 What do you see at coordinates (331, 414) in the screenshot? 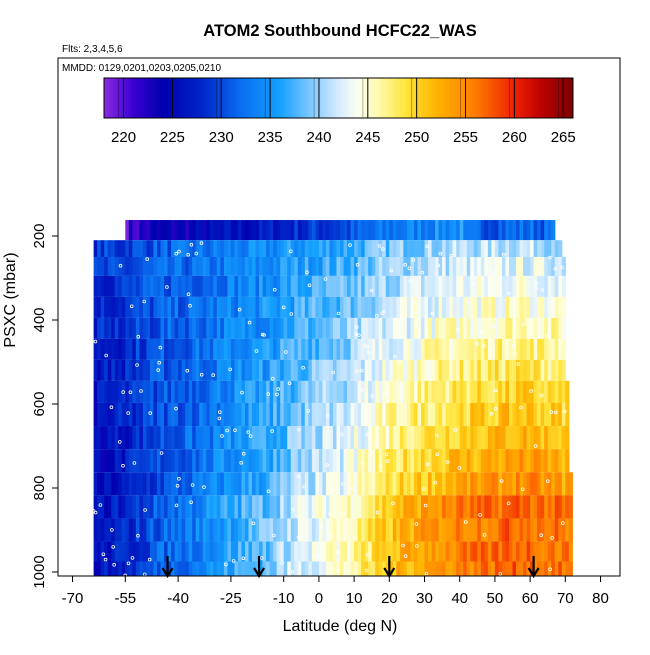
I see `heatmap-layer` at bounding box center [331, 414].